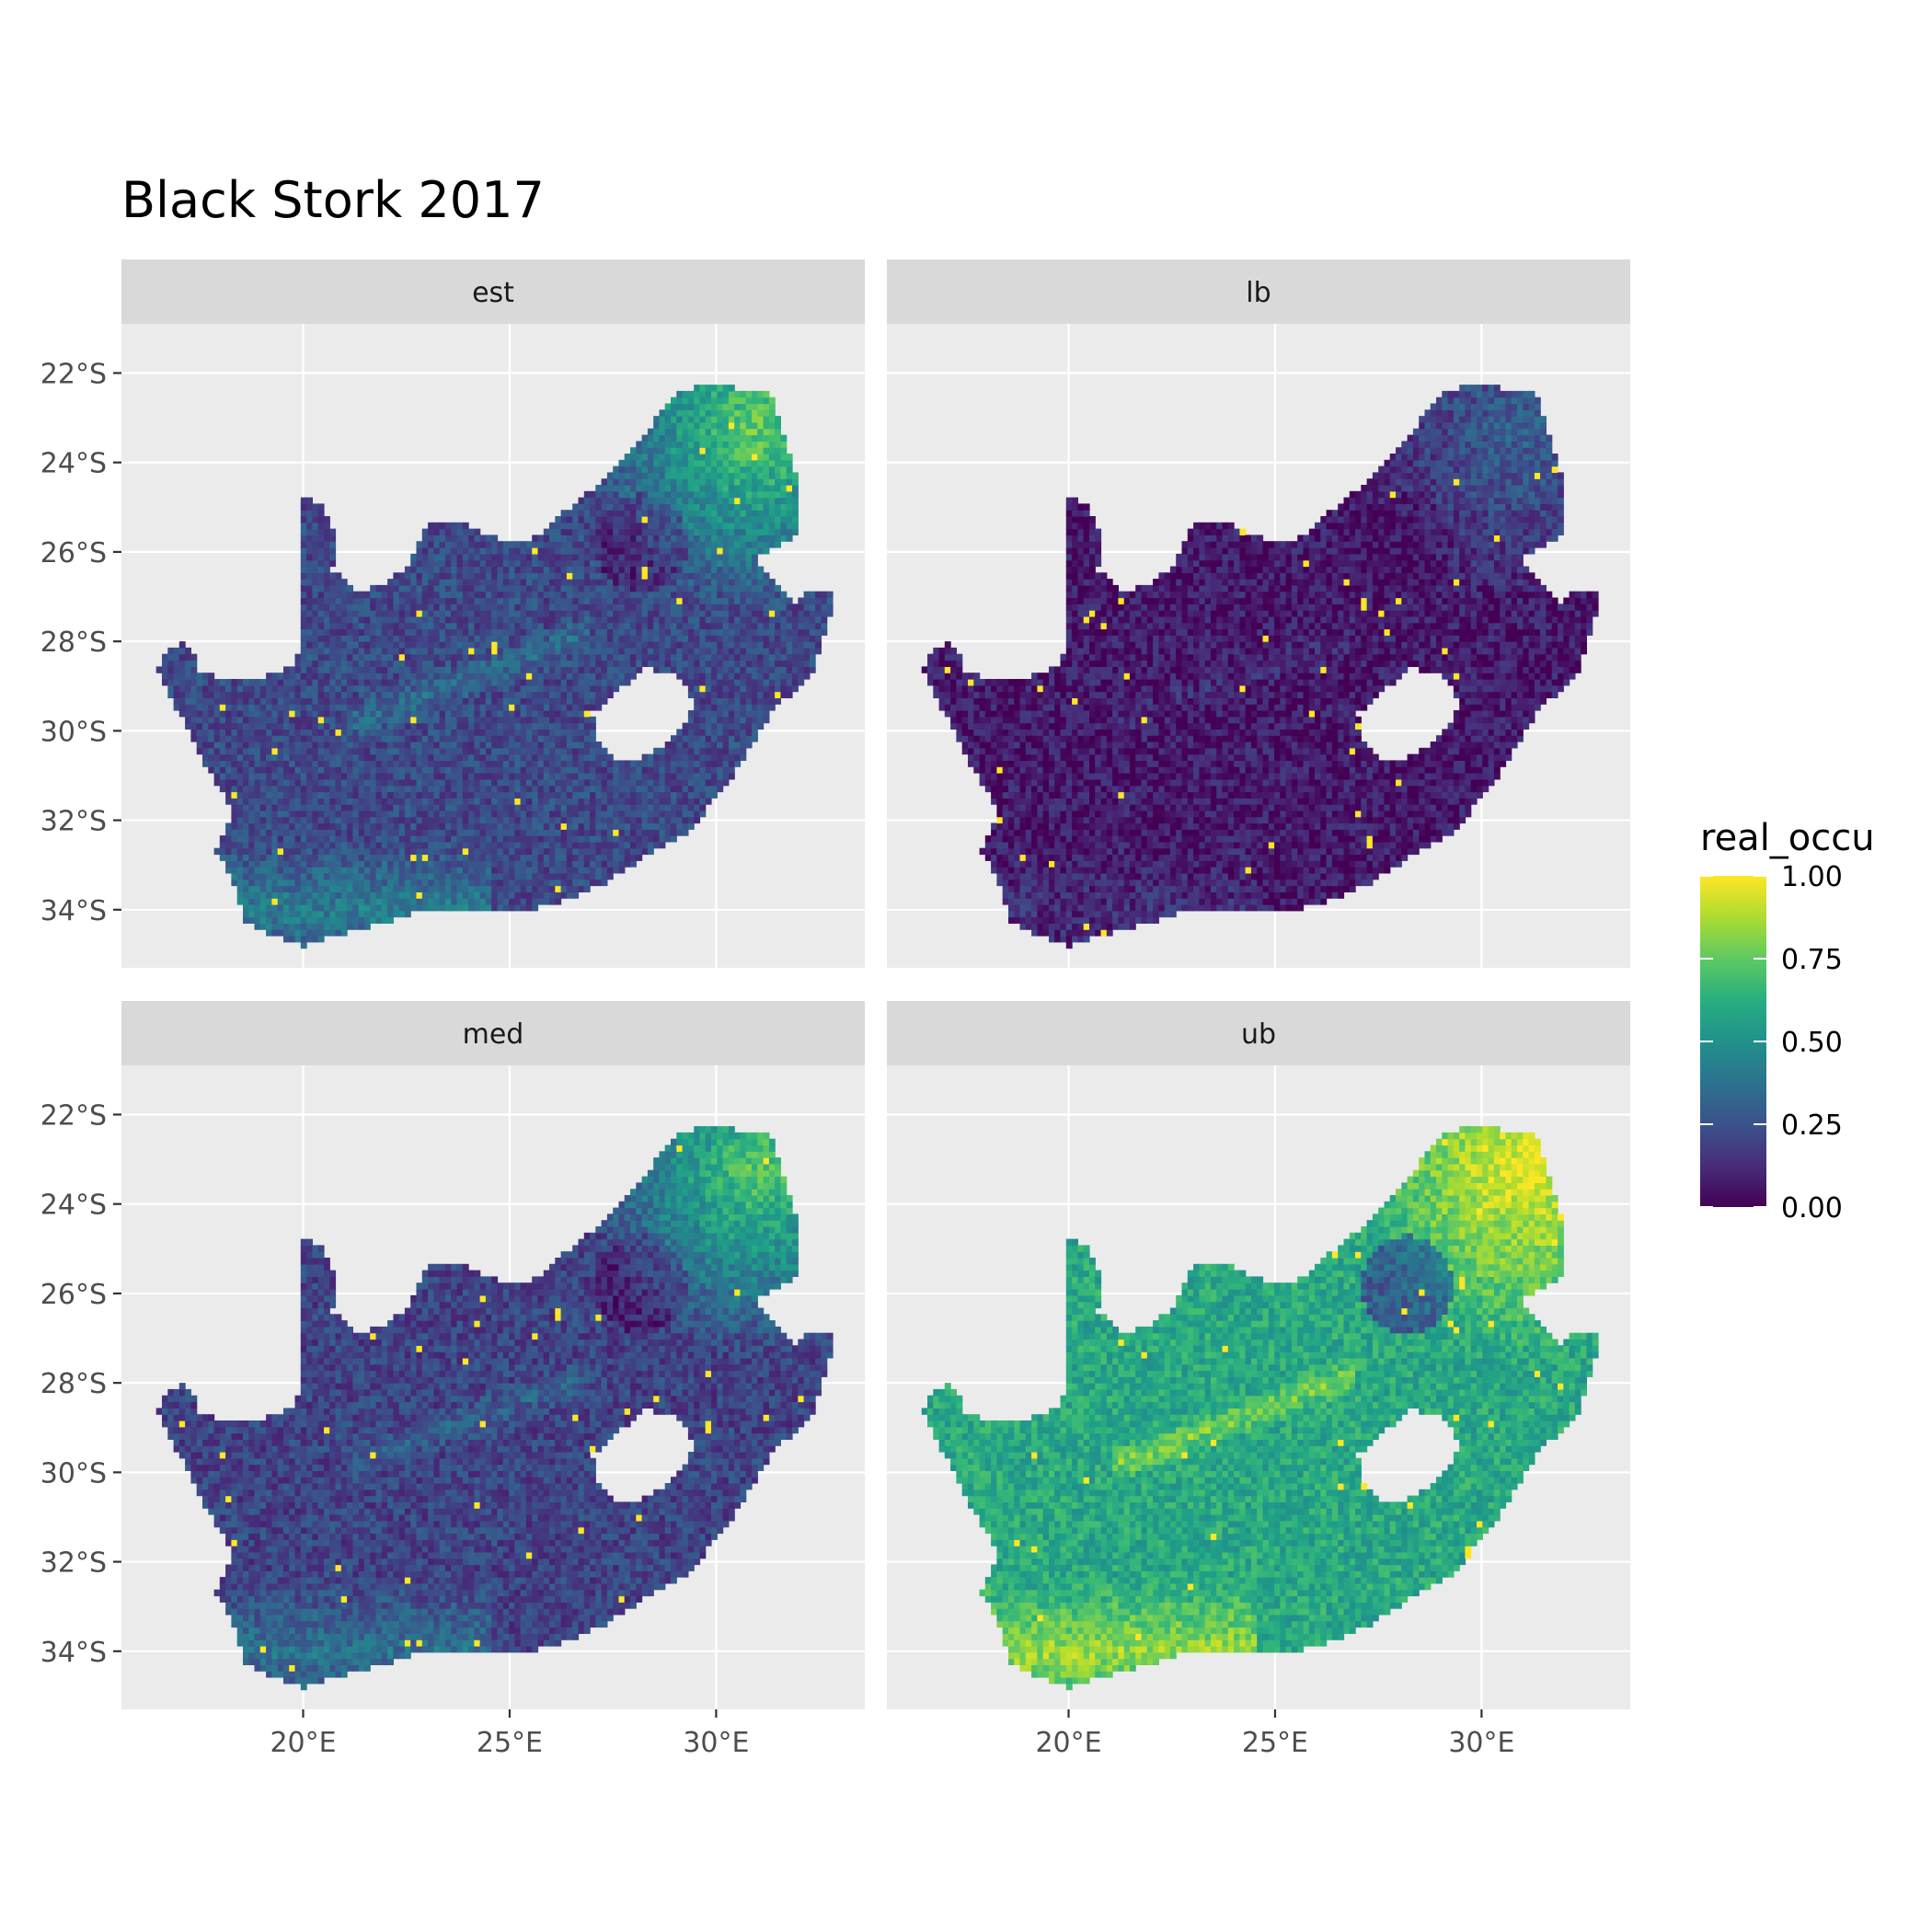 Image resolution: width=1932 pixels, height=1932 pixels. I want to click on legend: real_occu 1.00 0.75 0.50 0.25 0.00, so click(1787, 1021).